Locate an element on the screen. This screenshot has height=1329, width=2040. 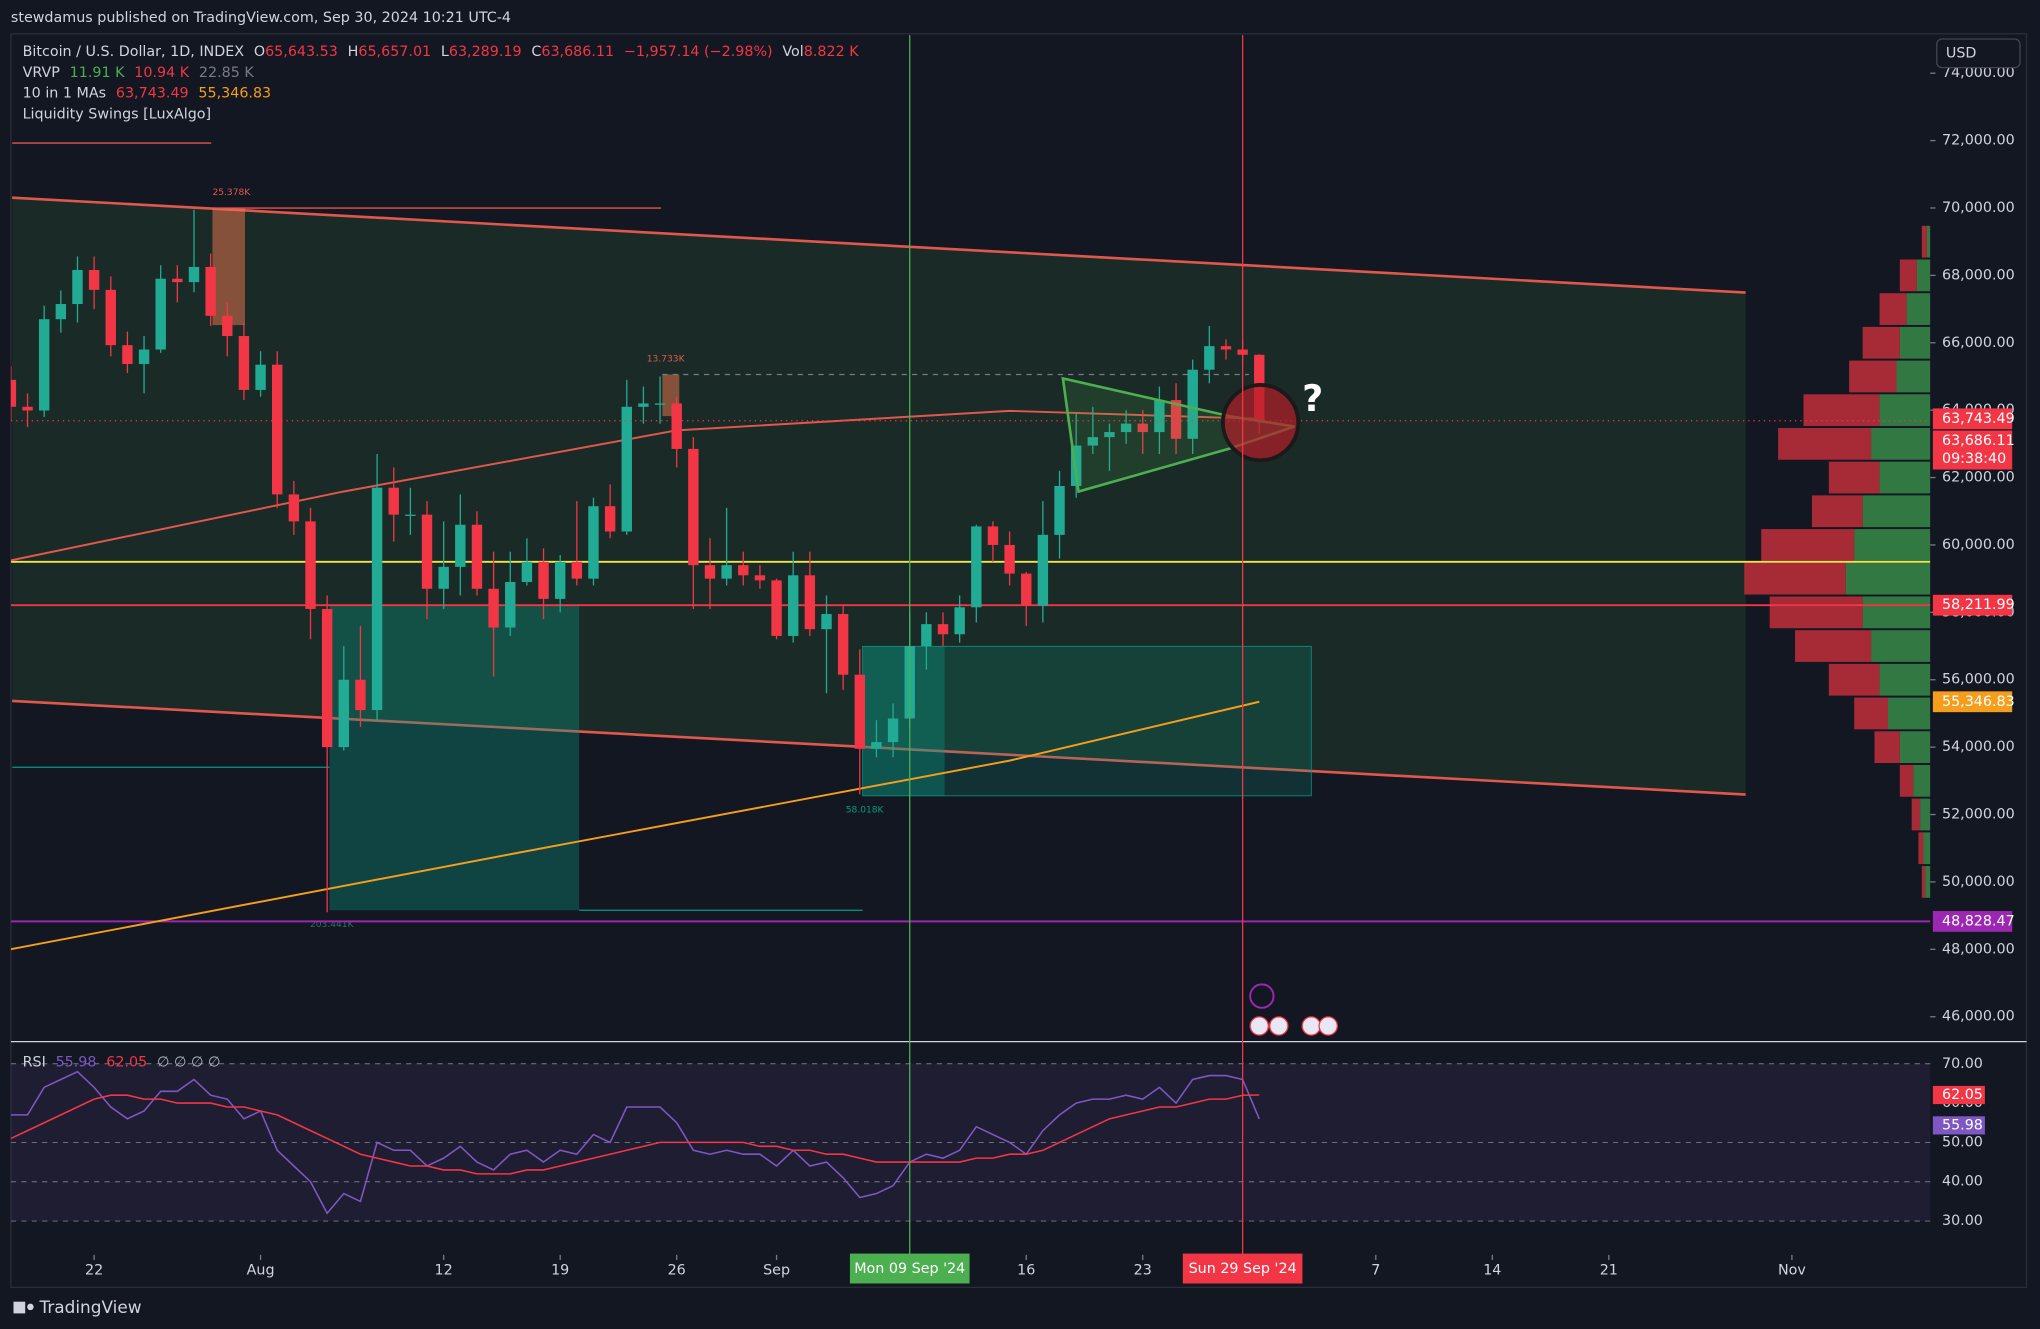
brand: TradingView is located at coordinates (77, 1307).